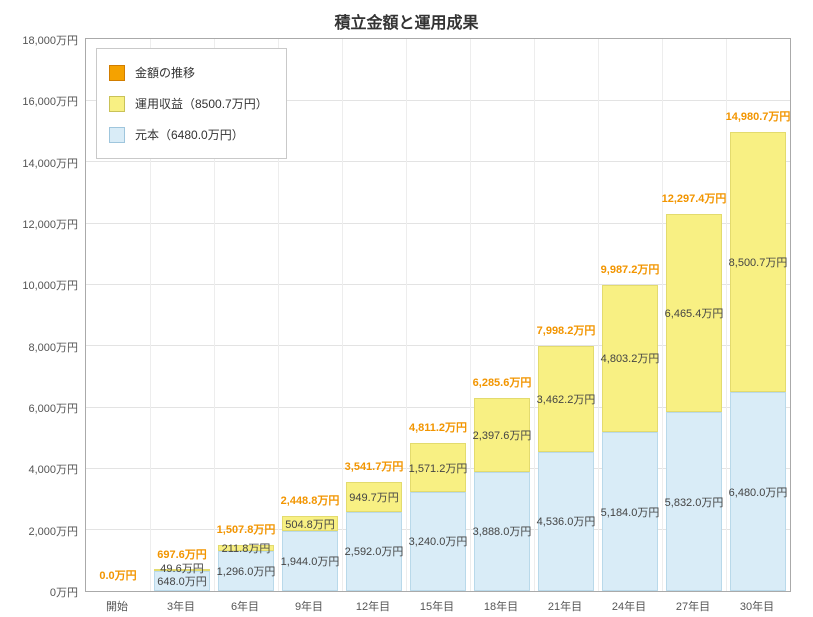  I want to click on legend-item: 運用収益（8500.7万円）, so click(188, 103).